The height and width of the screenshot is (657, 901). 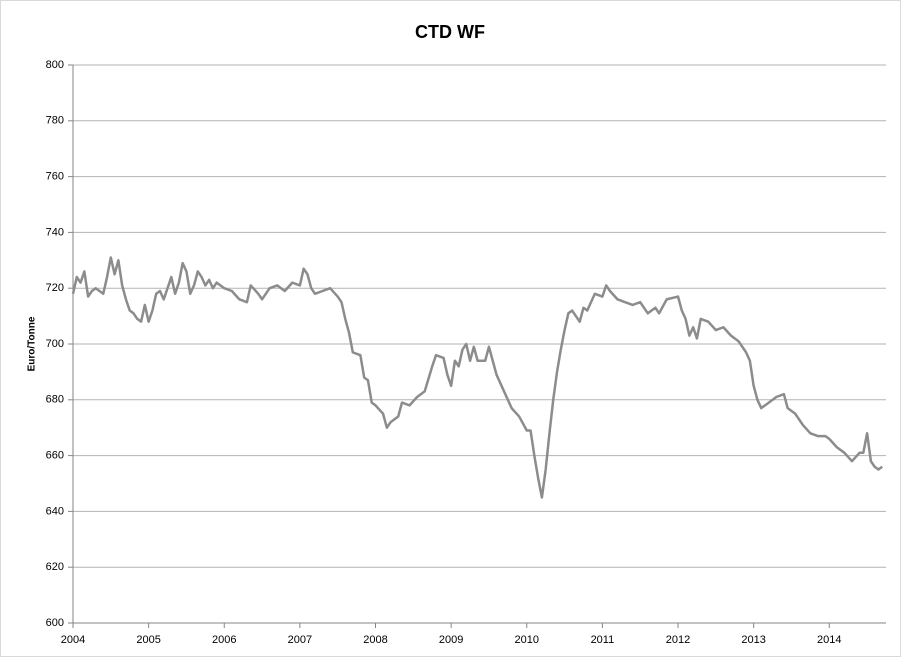 What do you see at coordinates (55, 121) in the screenshot?
I see `y-tick-label: 780` at bounding box center [55, 121].